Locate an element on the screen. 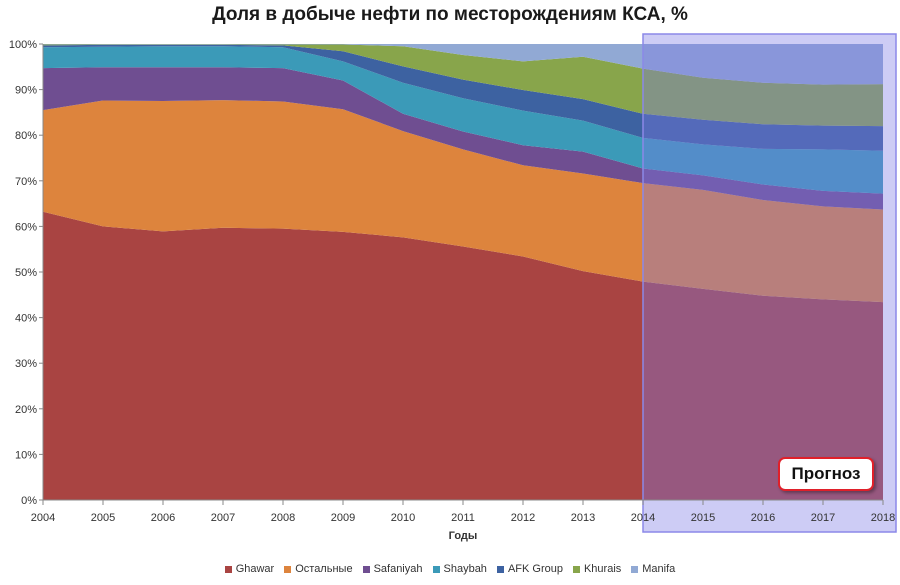  x-tick-label: 2010 is located at coordinates (403, 518).